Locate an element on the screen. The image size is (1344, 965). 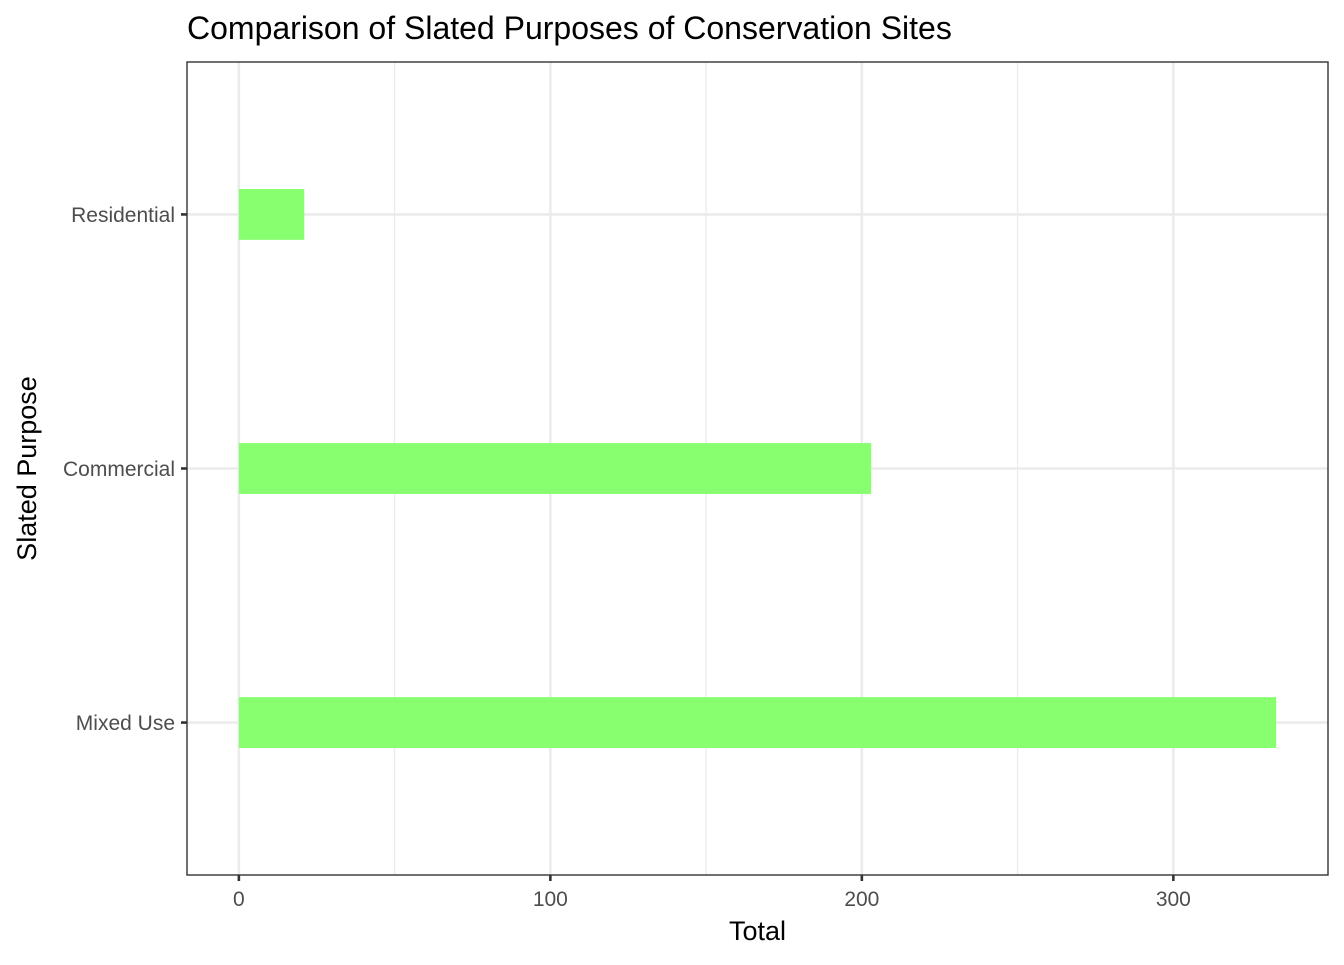
x-tick-label: 100 is located at coordinates (550, 899).